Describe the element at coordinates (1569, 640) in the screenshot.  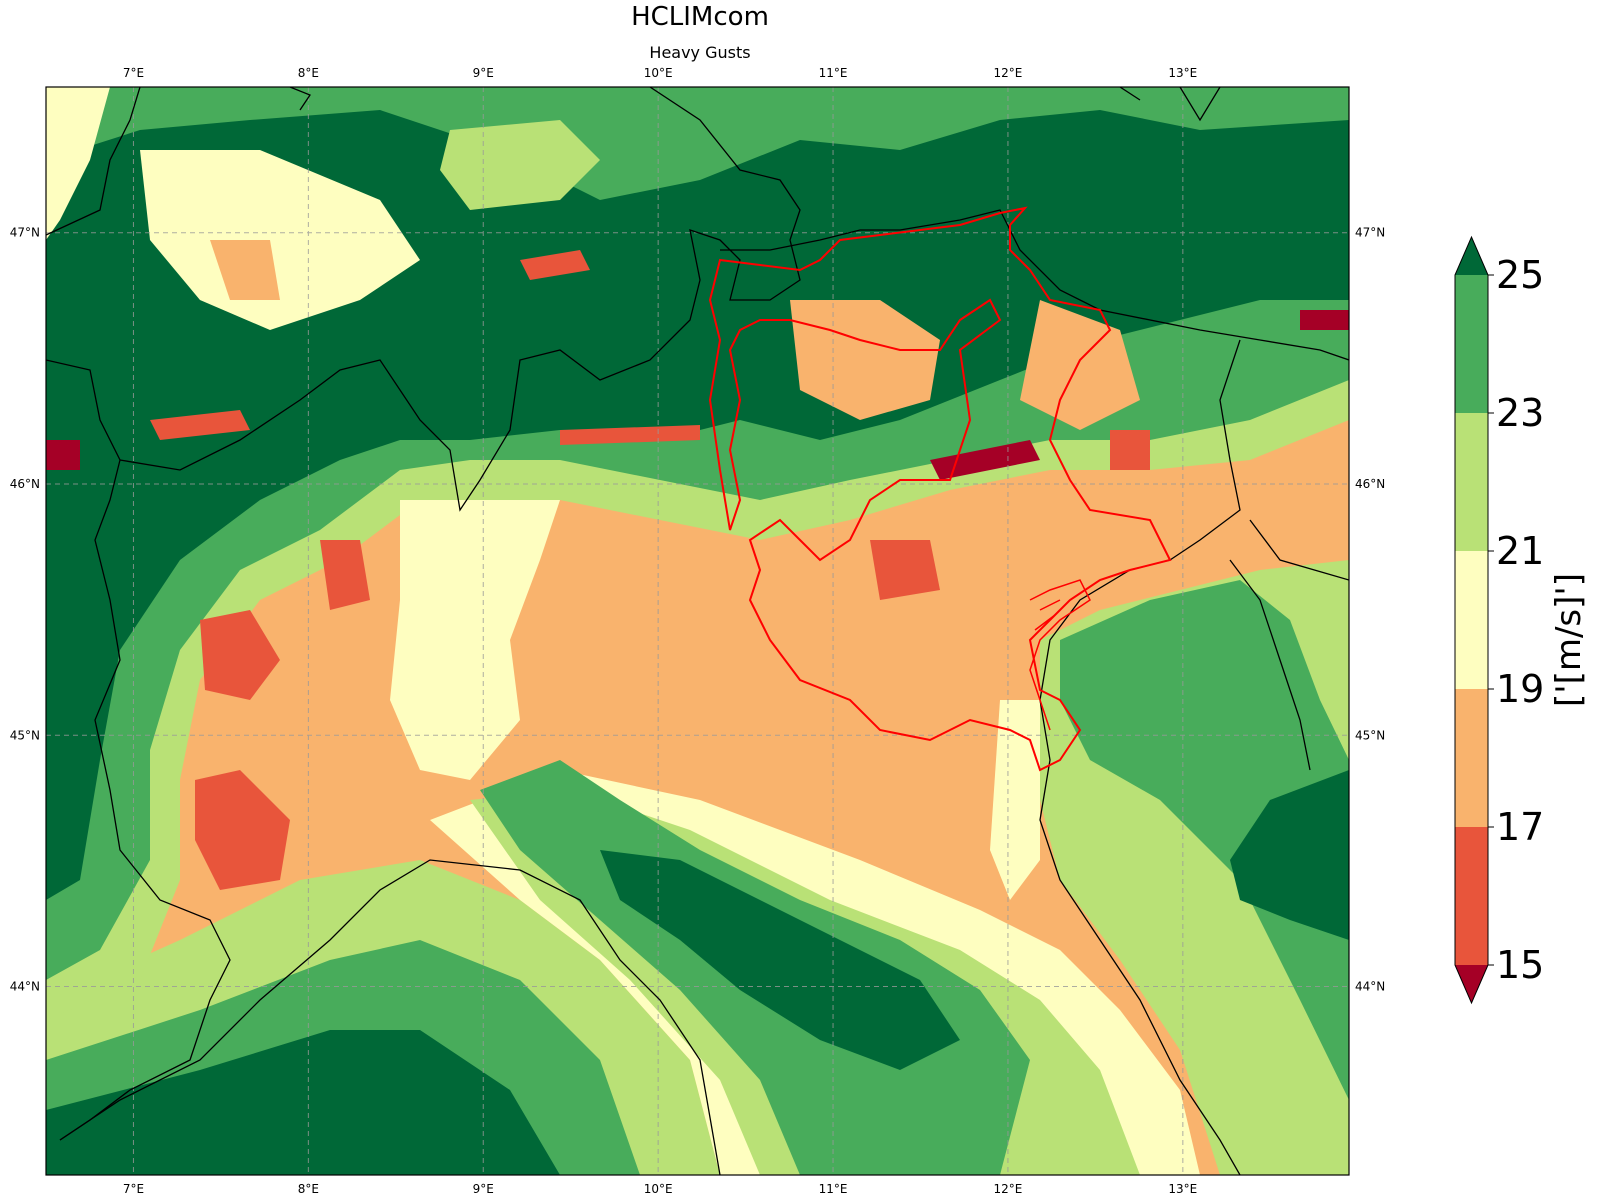
I see `colorbar-units: ['[m/s]']` at that location.